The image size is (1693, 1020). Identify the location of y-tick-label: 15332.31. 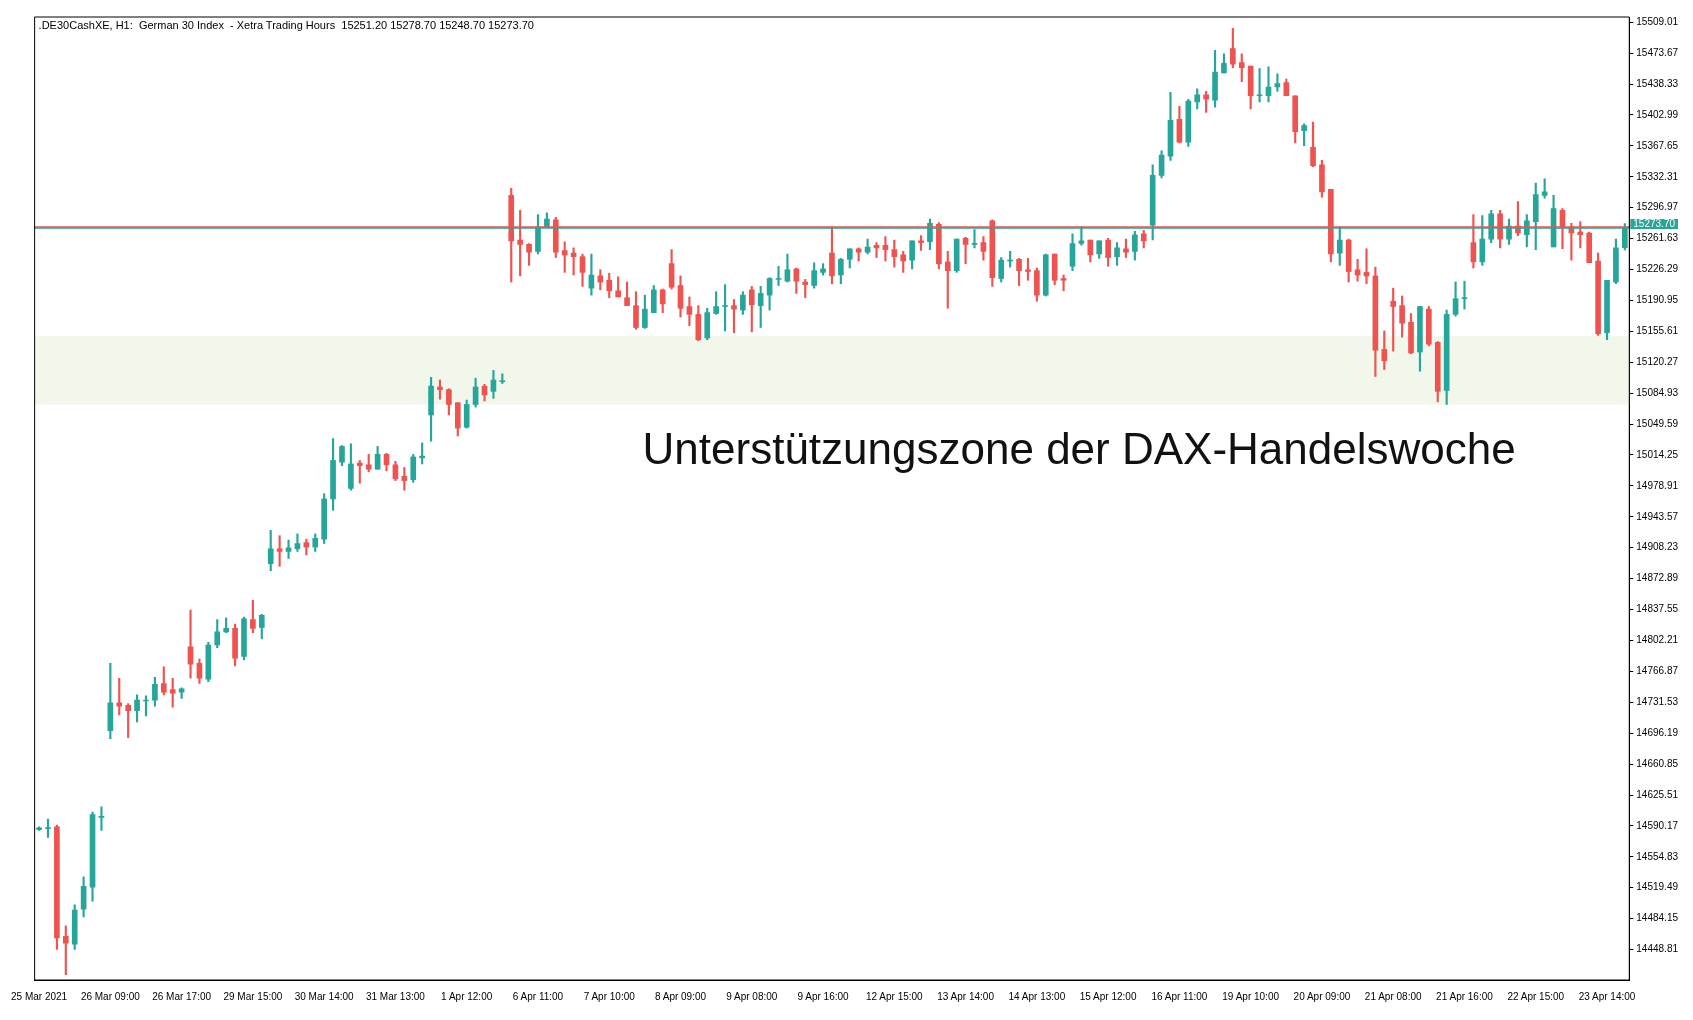
(1657, 176).